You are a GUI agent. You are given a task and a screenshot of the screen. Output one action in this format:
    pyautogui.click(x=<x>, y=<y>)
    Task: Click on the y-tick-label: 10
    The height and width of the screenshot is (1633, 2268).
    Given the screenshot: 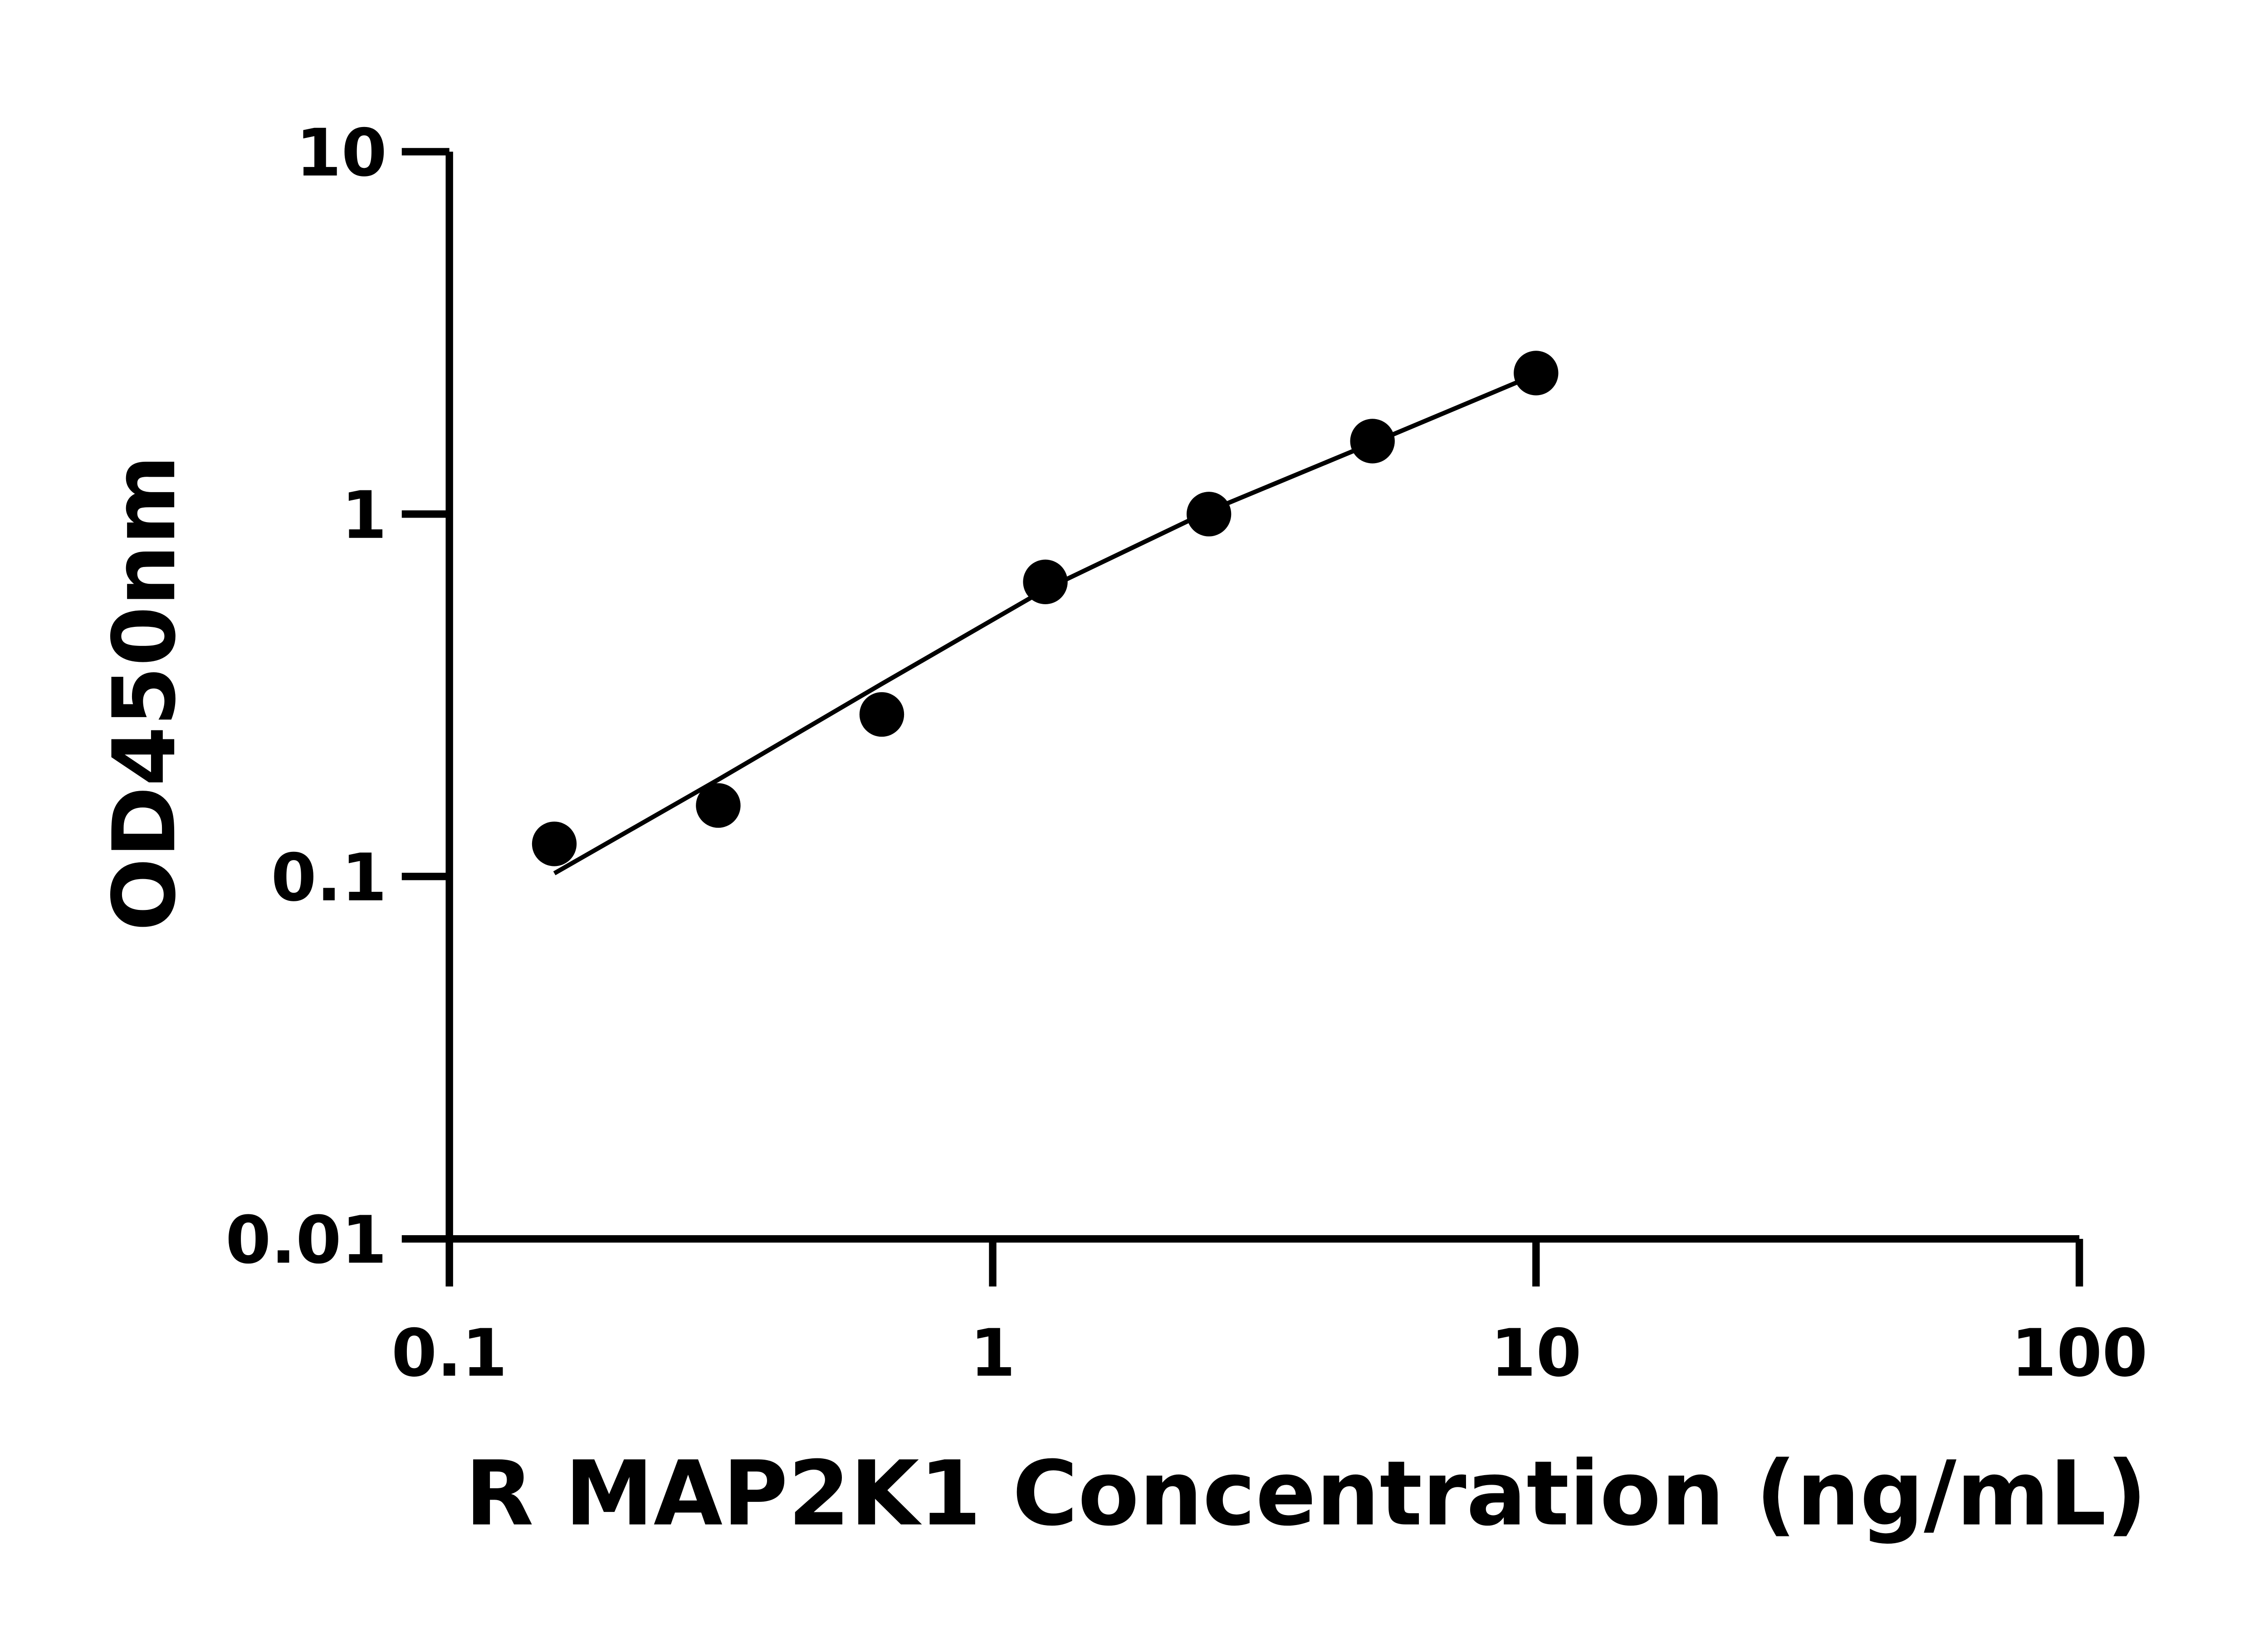 What is the action you would take?
    pyautogui.click(x=341, y=153)
    